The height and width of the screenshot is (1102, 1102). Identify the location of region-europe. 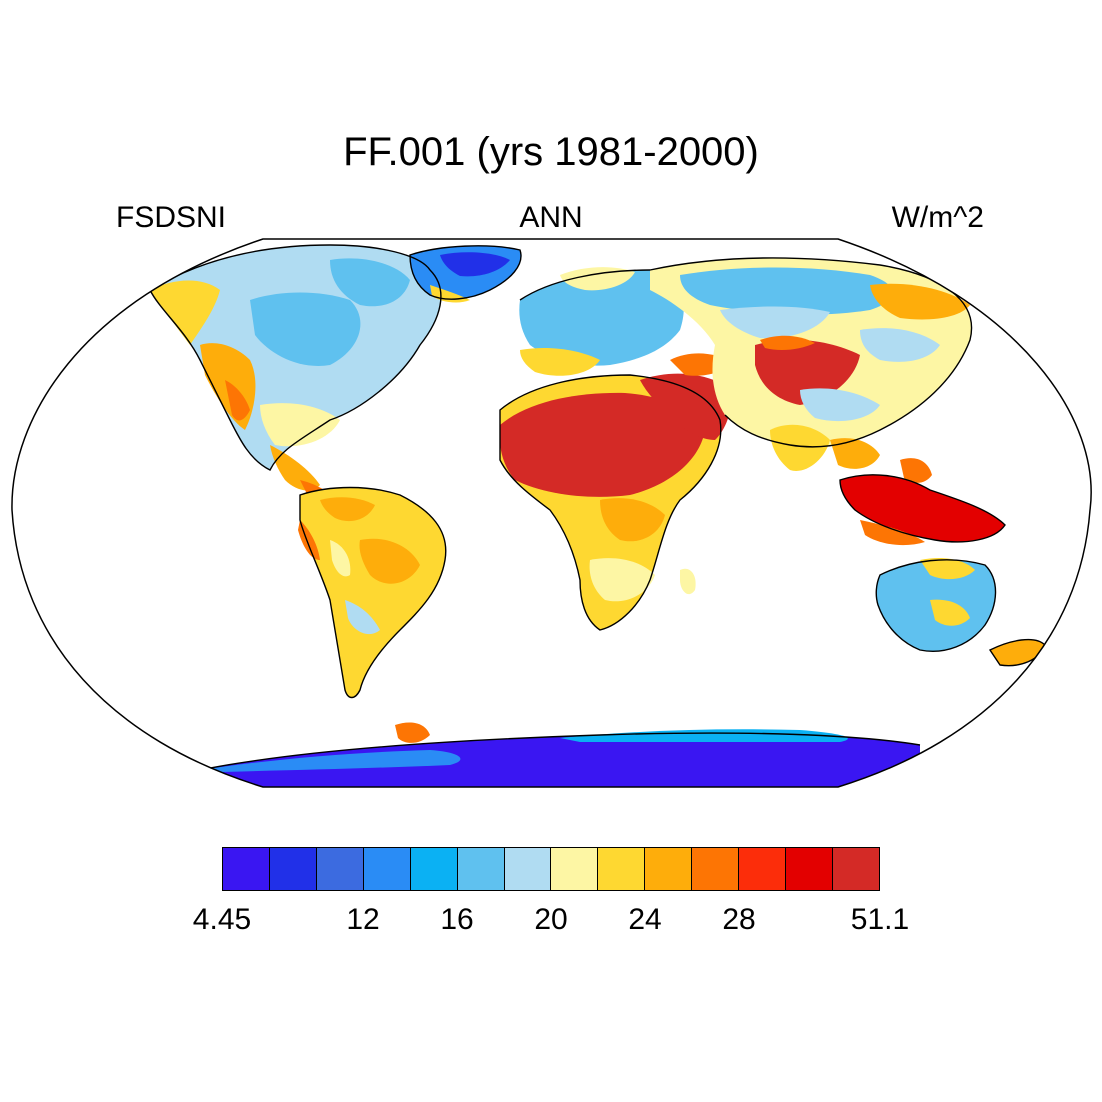
(601, 321).